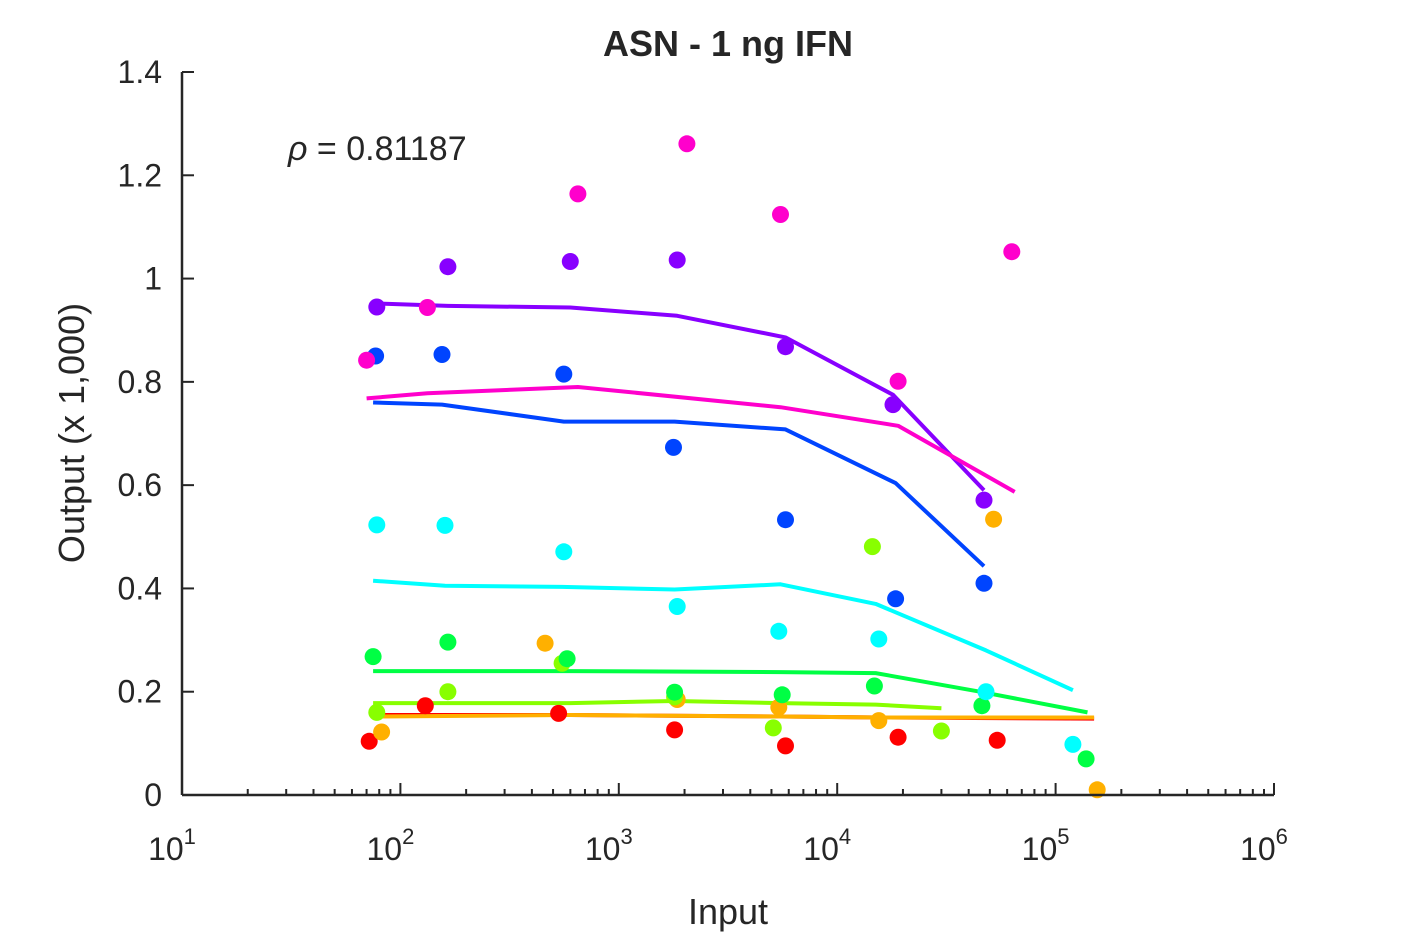  I want to click on x-tick-label: 10³, so click(609, 845).